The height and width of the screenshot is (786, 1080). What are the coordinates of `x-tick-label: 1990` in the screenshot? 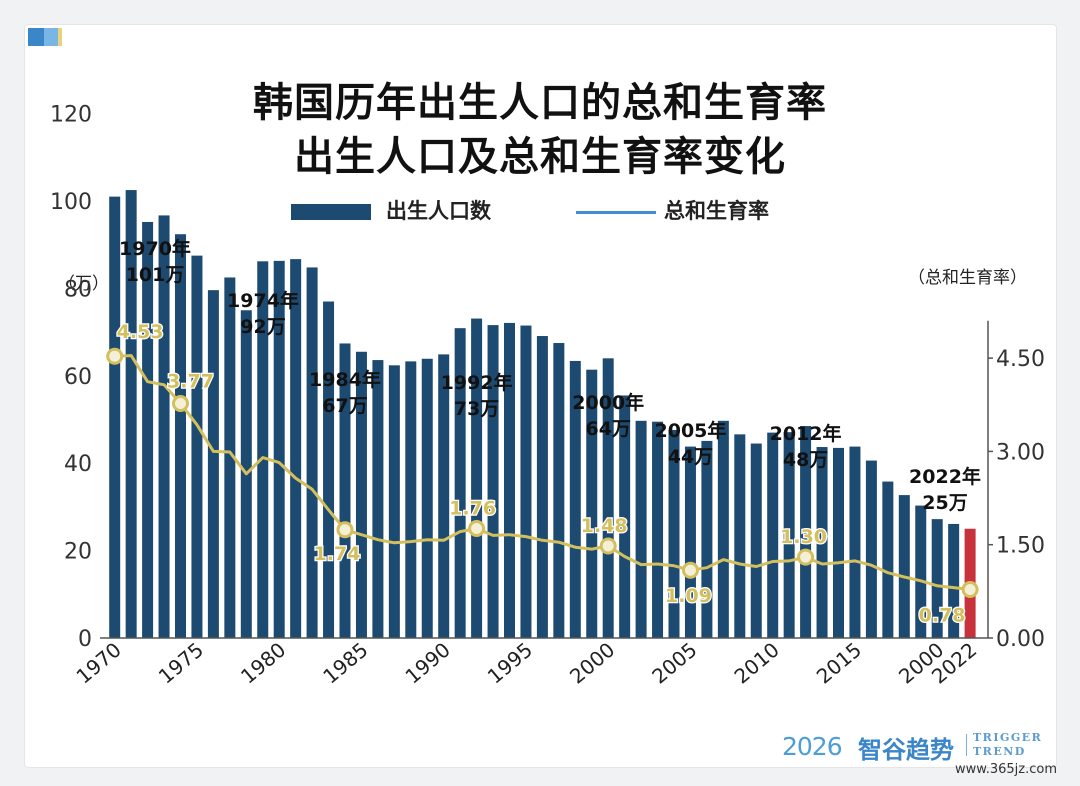 It's located at (427, 662).